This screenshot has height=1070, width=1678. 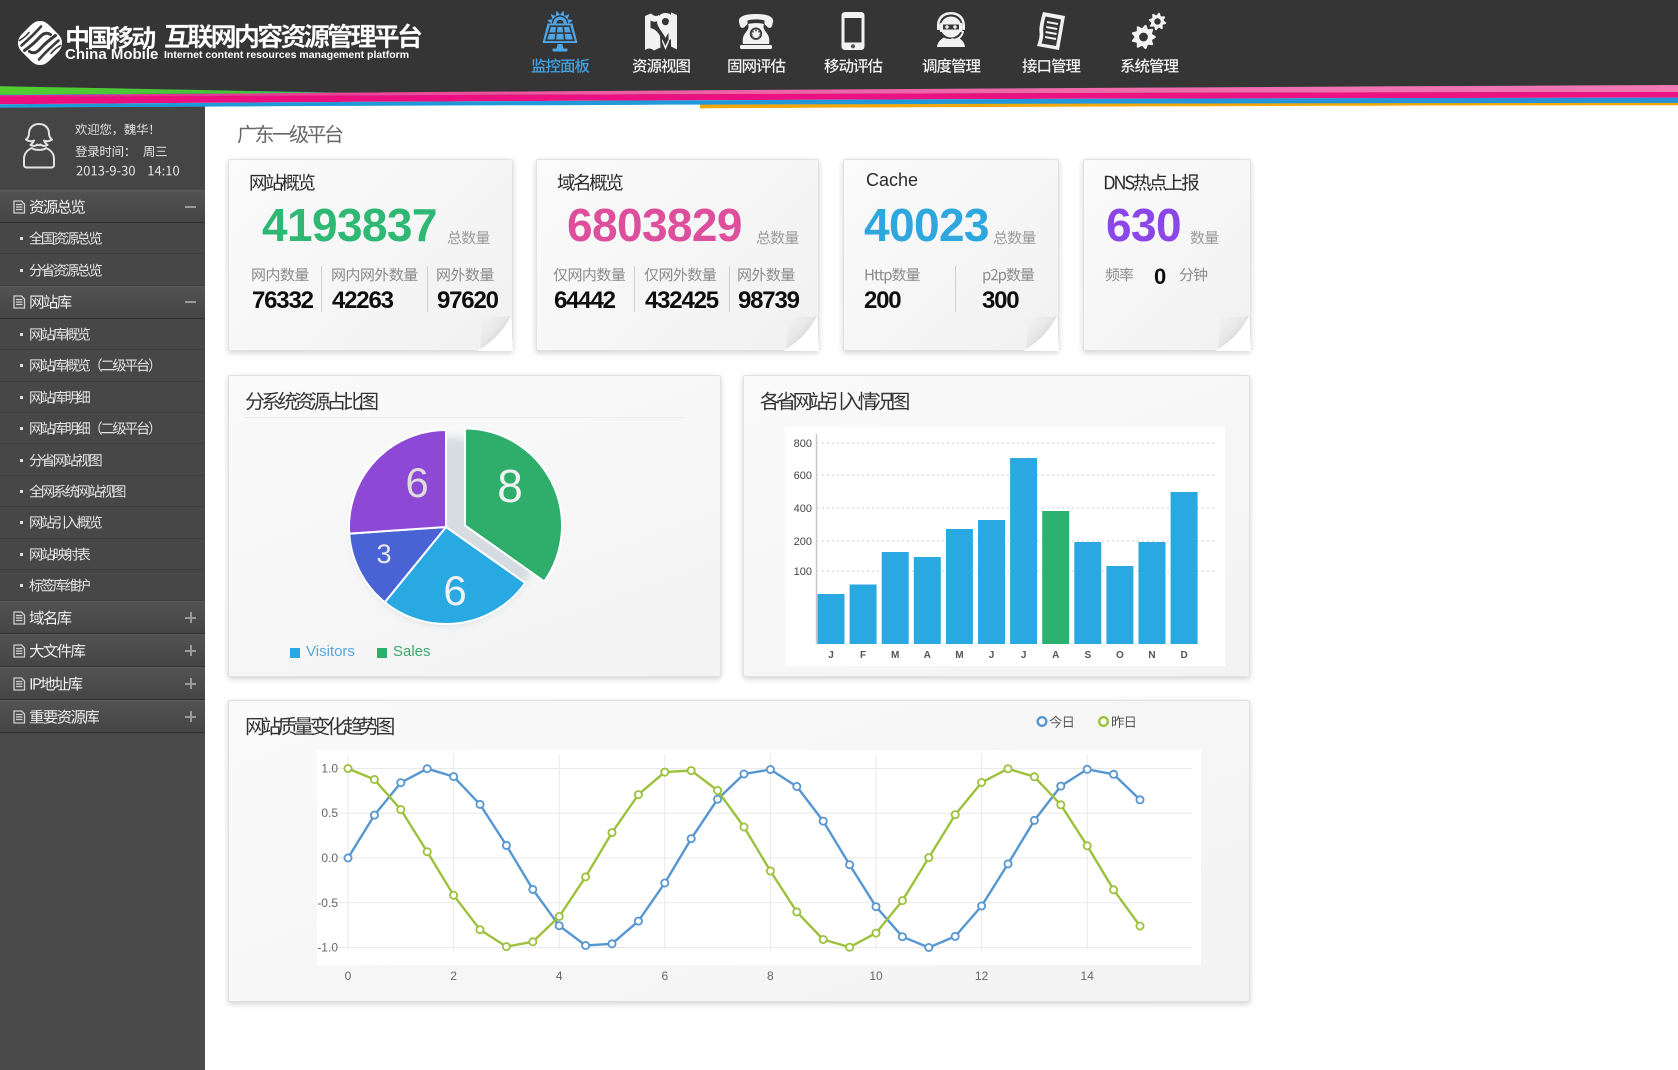 What do you see at coordinates (803, 444) in the screenshot?
I see `svg-text: 800` at bounding box center [803, 444].